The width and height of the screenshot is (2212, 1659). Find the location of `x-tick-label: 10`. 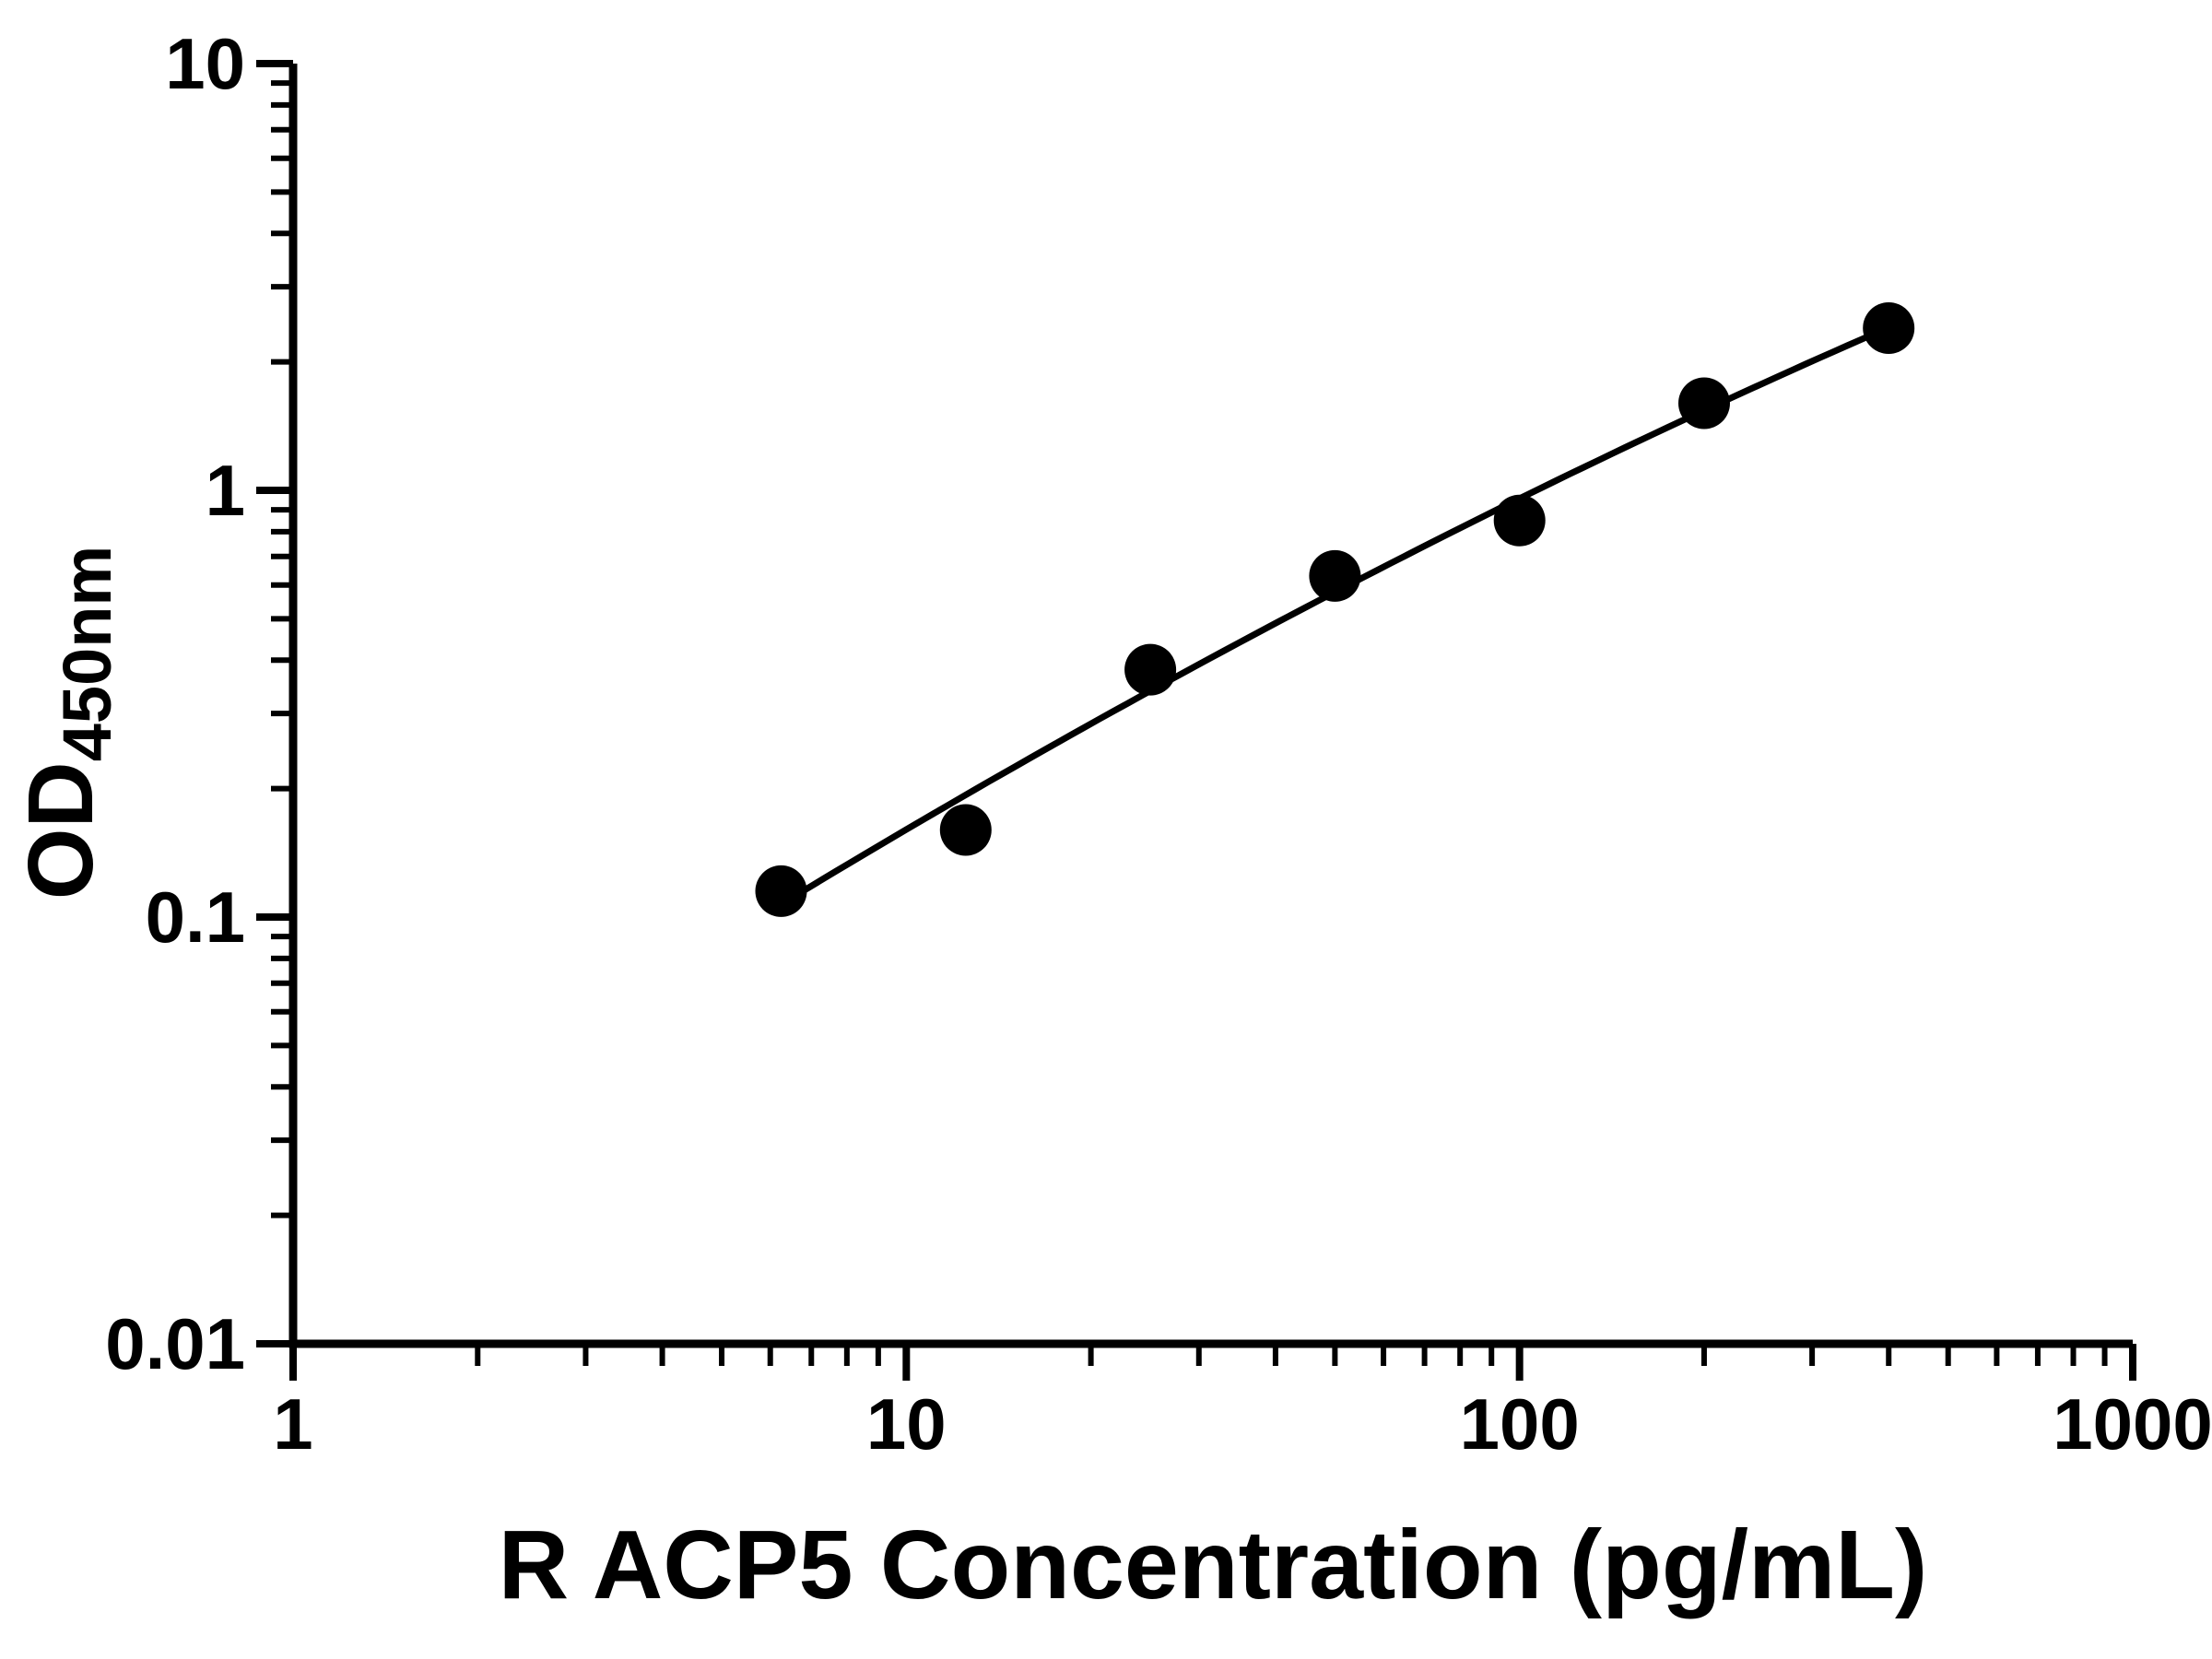

x-tick-label: 10 is located at coordinates (906, 1424).